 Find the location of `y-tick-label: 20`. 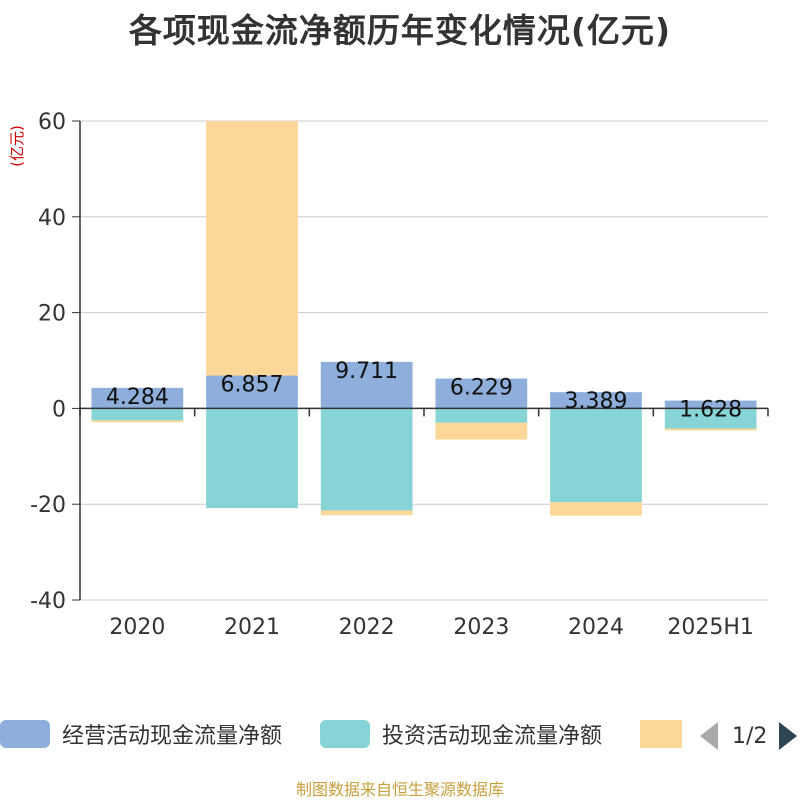

y-tick-label: 20 is located at coordinates (52, 314).